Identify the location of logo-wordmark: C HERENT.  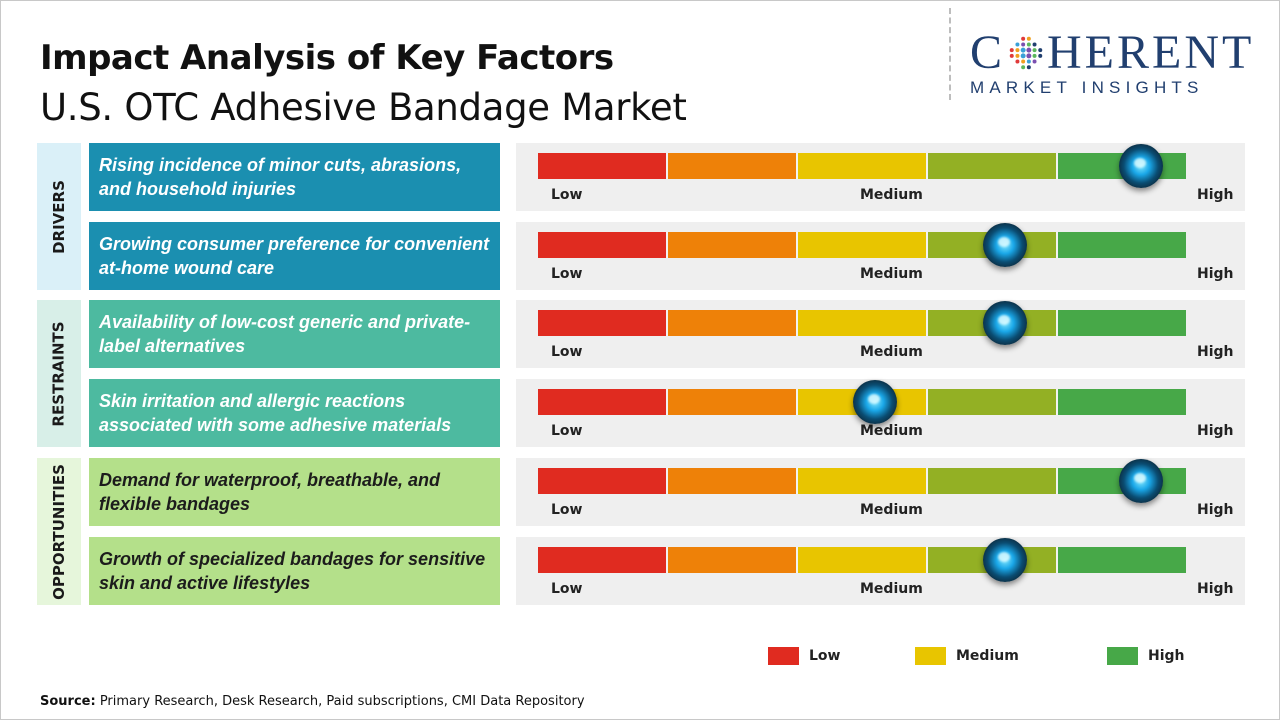
(1115, 52).